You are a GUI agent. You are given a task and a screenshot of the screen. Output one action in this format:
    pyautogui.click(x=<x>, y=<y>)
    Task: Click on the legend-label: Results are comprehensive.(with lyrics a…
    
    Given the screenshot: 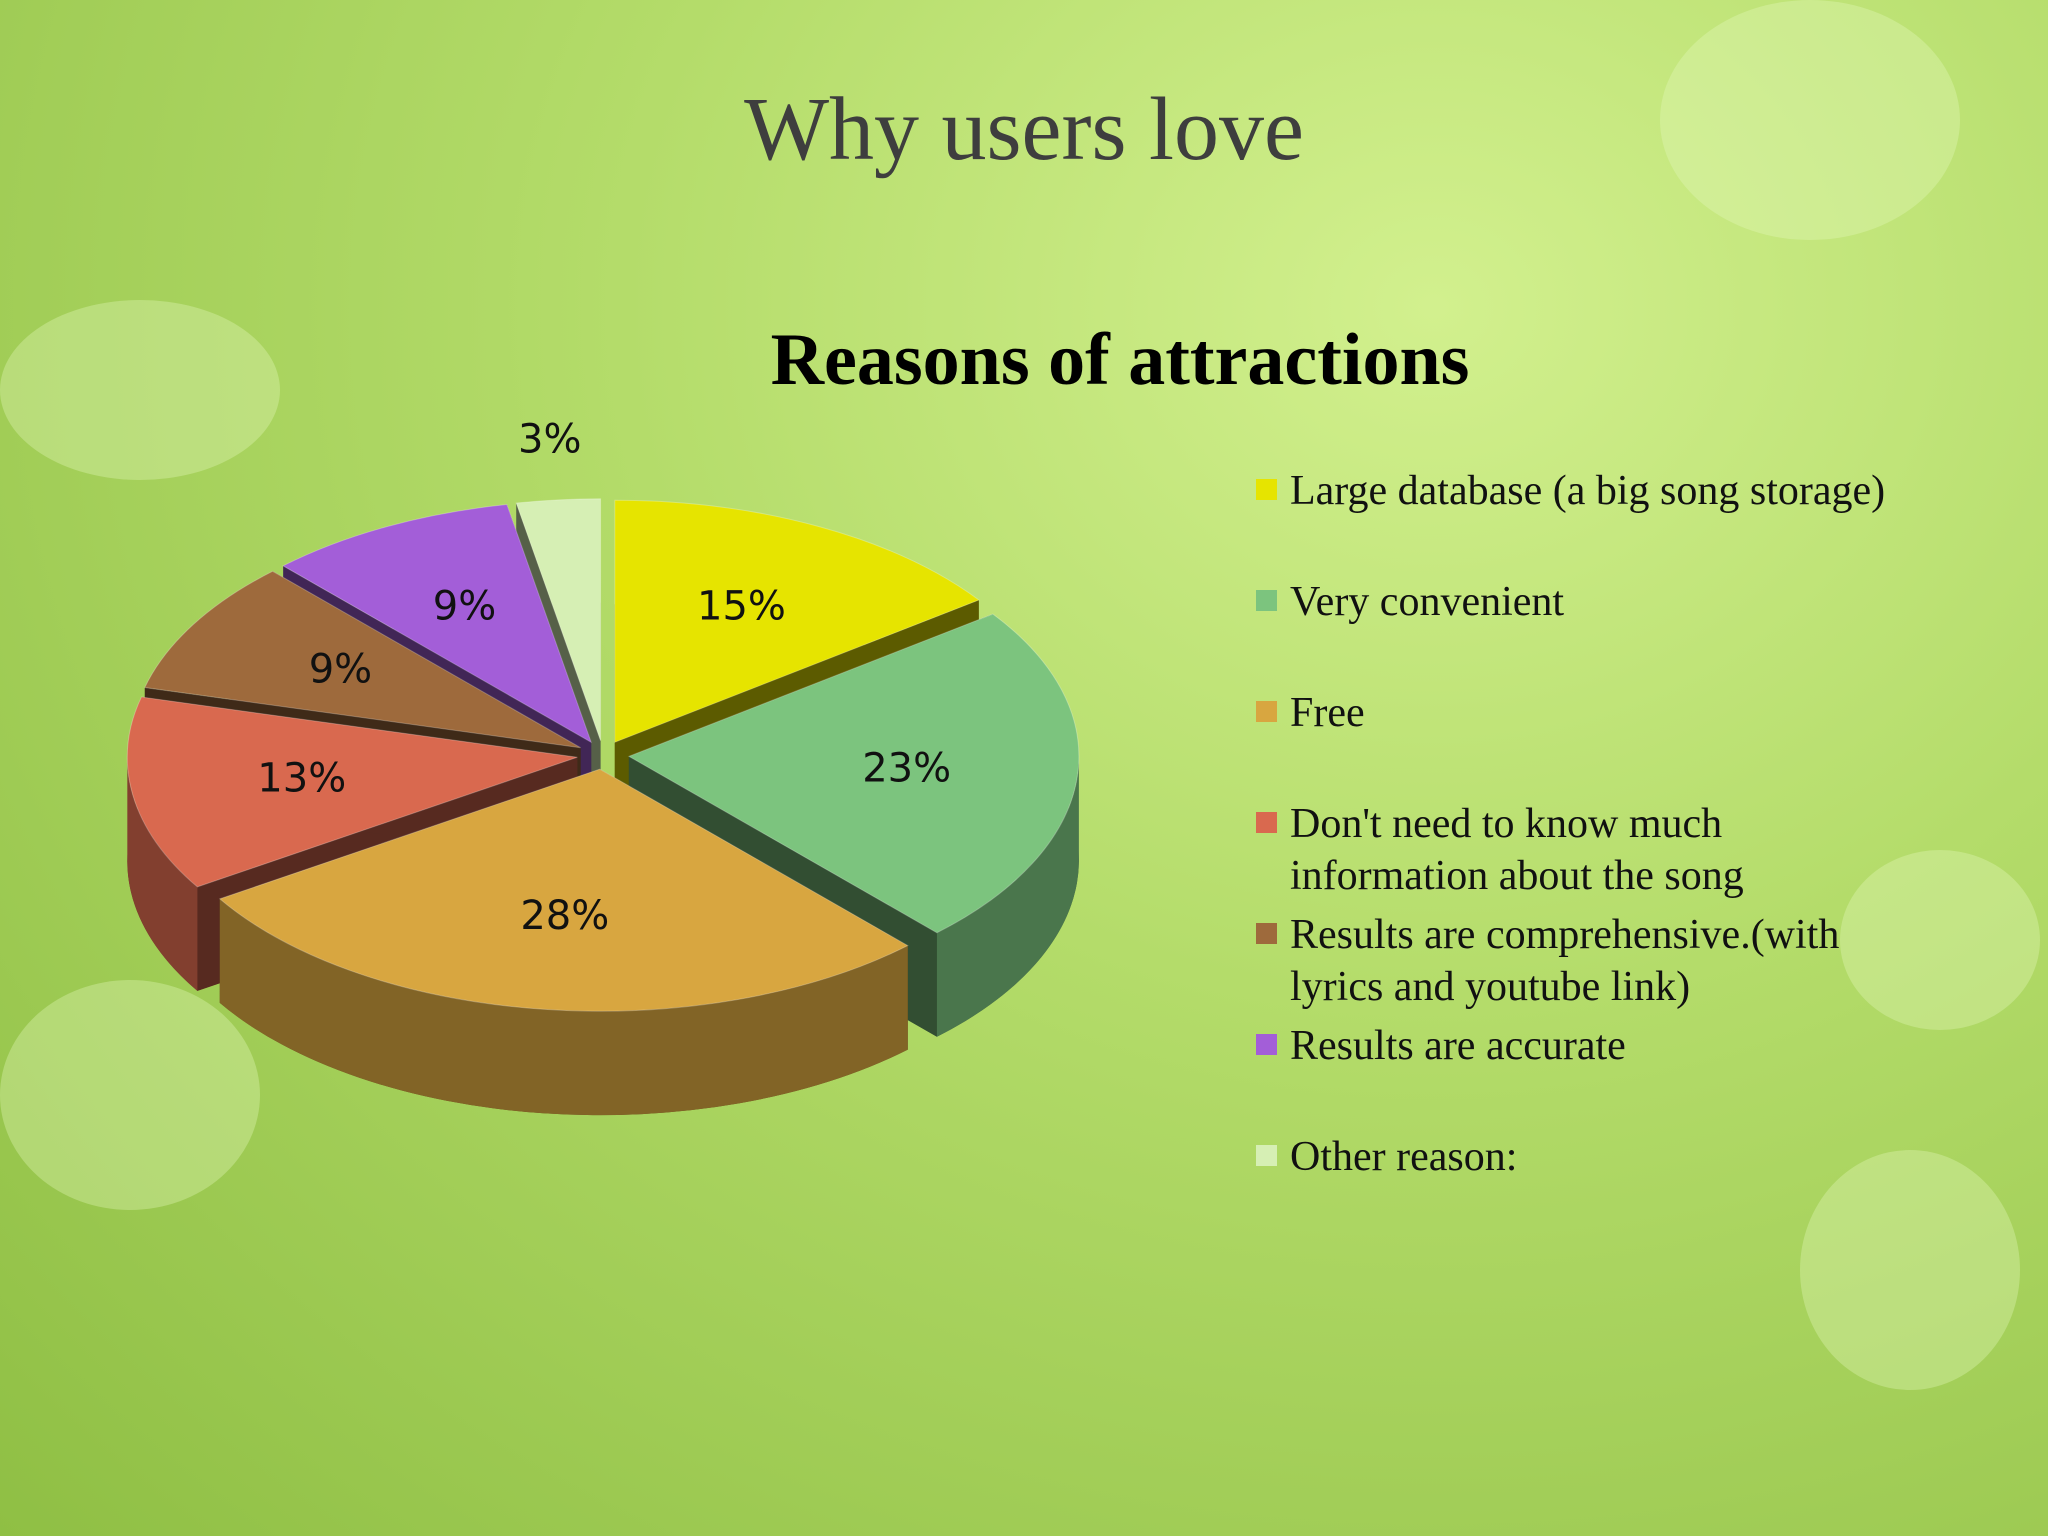 What is the action you would take?
    pyautogui.click(x=1565, y=961)
    